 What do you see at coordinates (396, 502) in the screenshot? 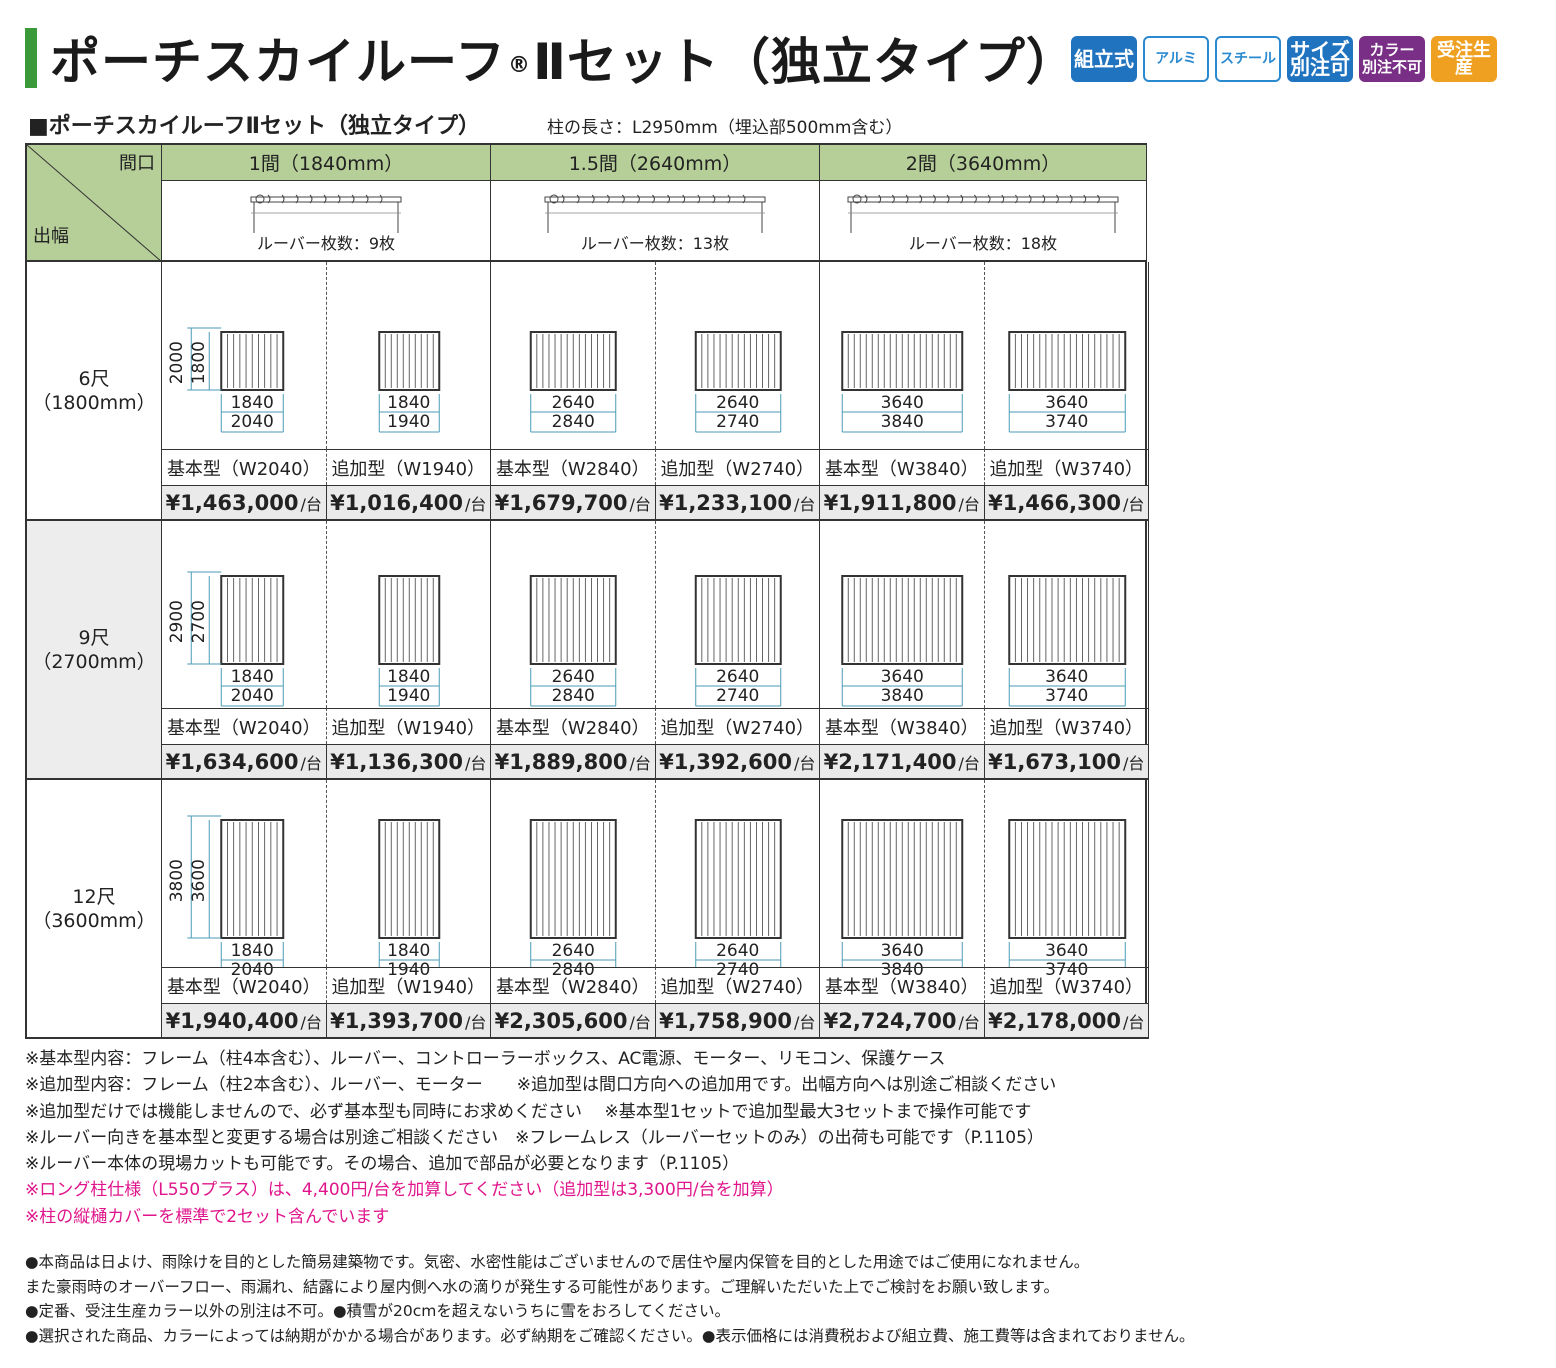
I see `price-value: ¥1,016,400` at bounding box center [396, 502].